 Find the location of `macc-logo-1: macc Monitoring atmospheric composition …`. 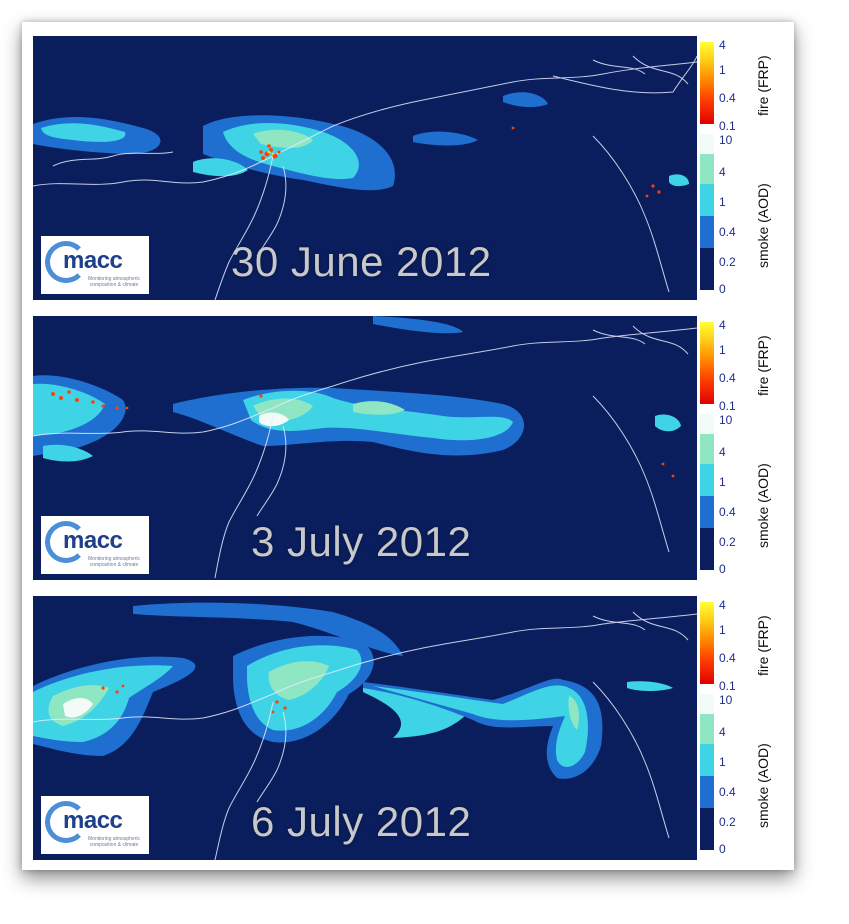

macc-logo-1: macc Monitoring atmospheric composition … is located at coordinates (95, 265).